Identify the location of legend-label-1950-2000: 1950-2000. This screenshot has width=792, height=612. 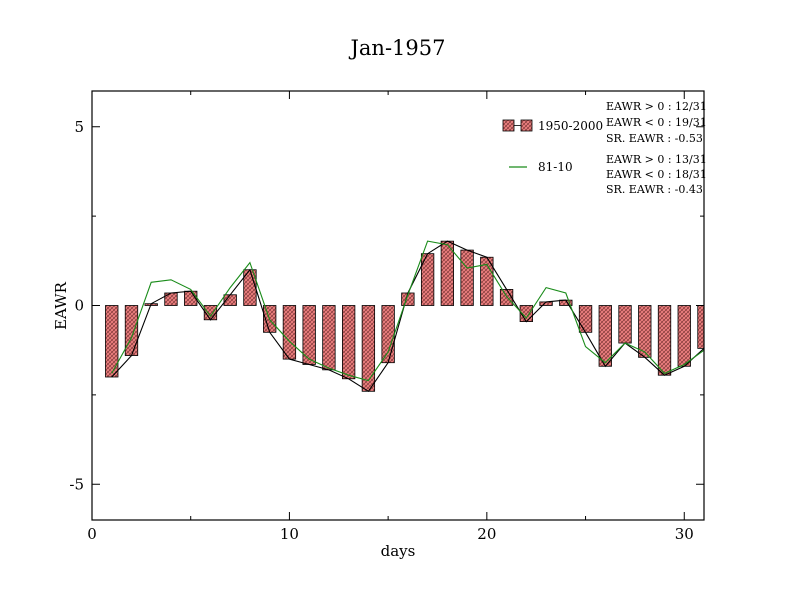
(570, 126).